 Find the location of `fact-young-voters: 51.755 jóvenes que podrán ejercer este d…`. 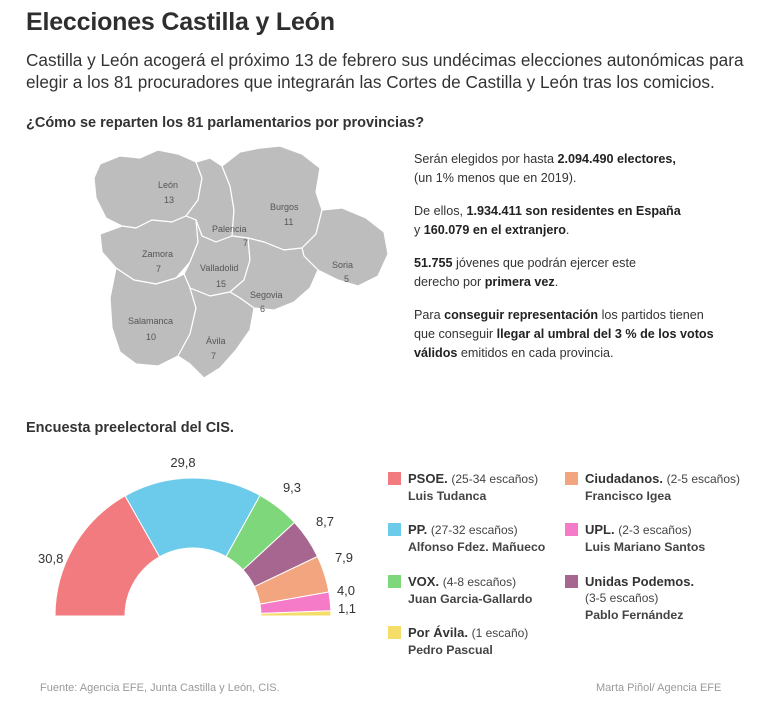

fact-young-voters: 51.755 jóvenes que podrán ejercer este d… is located at coordinates (525, 272).